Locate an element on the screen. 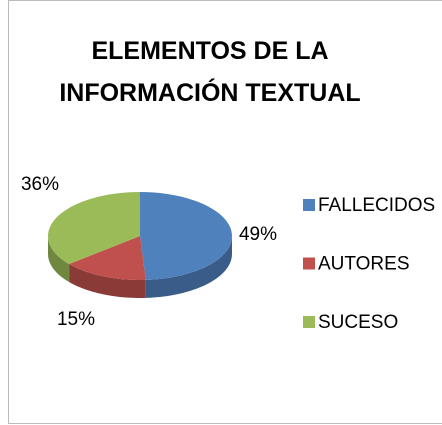  chart-title: ELEMENTOS DE LA INFORMACIÓN TEXTUAL is located at coordinates (210, 72).